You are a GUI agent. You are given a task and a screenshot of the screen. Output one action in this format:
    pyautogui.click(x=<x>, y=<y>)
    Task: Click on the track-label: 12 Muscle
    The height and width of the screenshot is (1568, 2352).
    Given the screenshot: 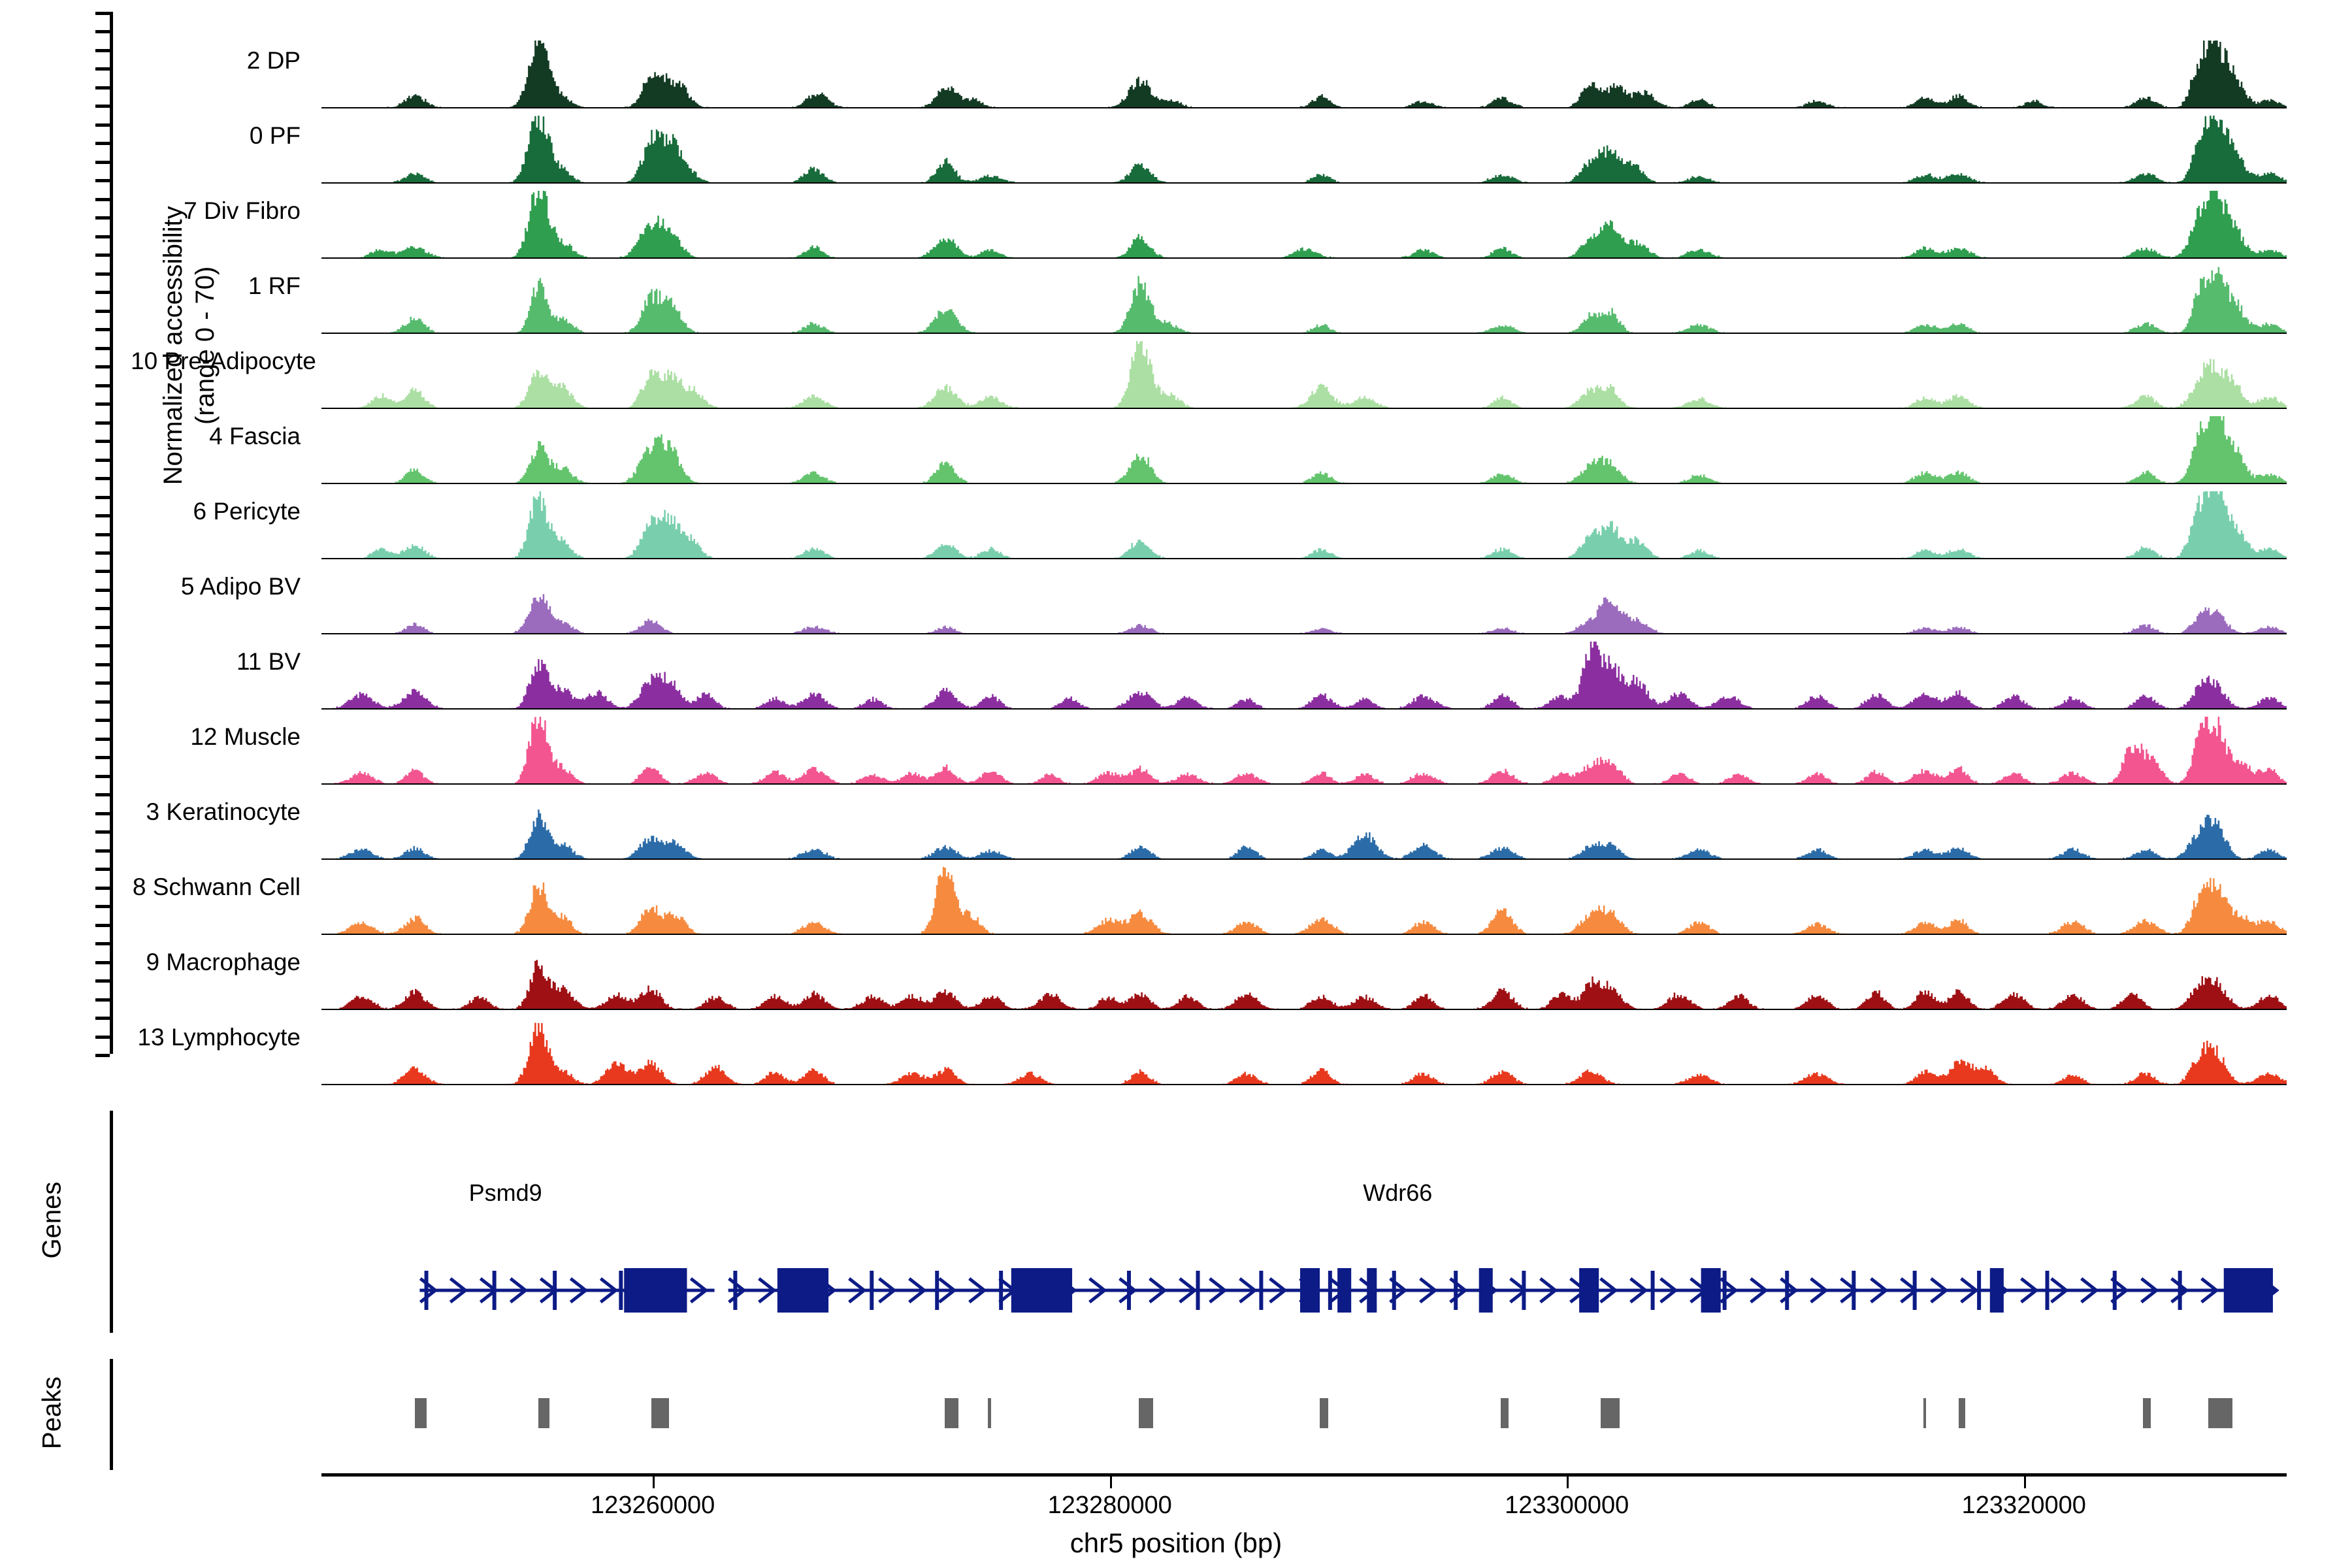 What is the action you would take?
    pyautogui.click(x=245, y=736)
    